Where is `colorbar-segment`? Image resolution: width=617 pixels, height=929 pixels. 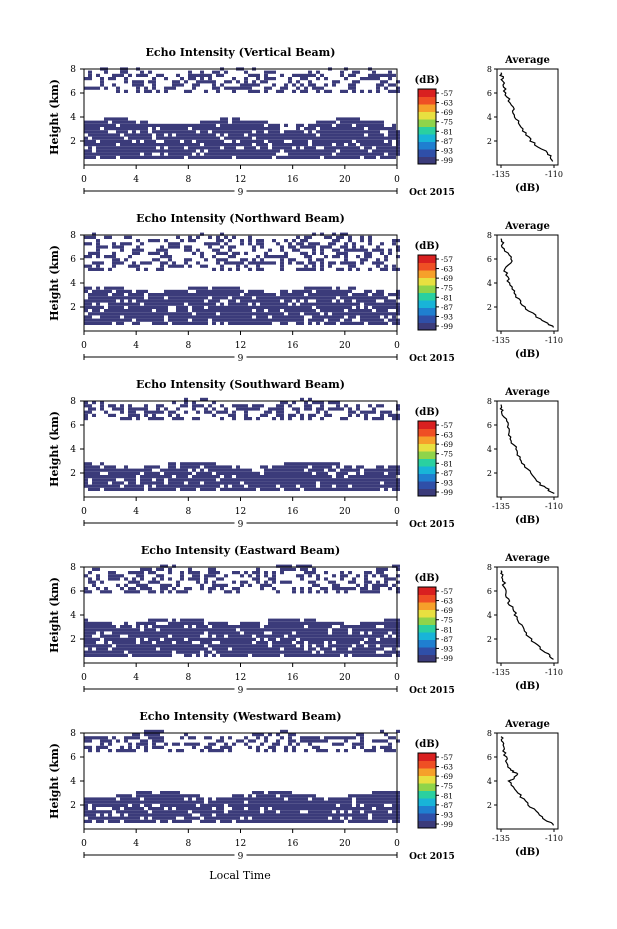 colorbar-segment is located at coordinates (427, 153).